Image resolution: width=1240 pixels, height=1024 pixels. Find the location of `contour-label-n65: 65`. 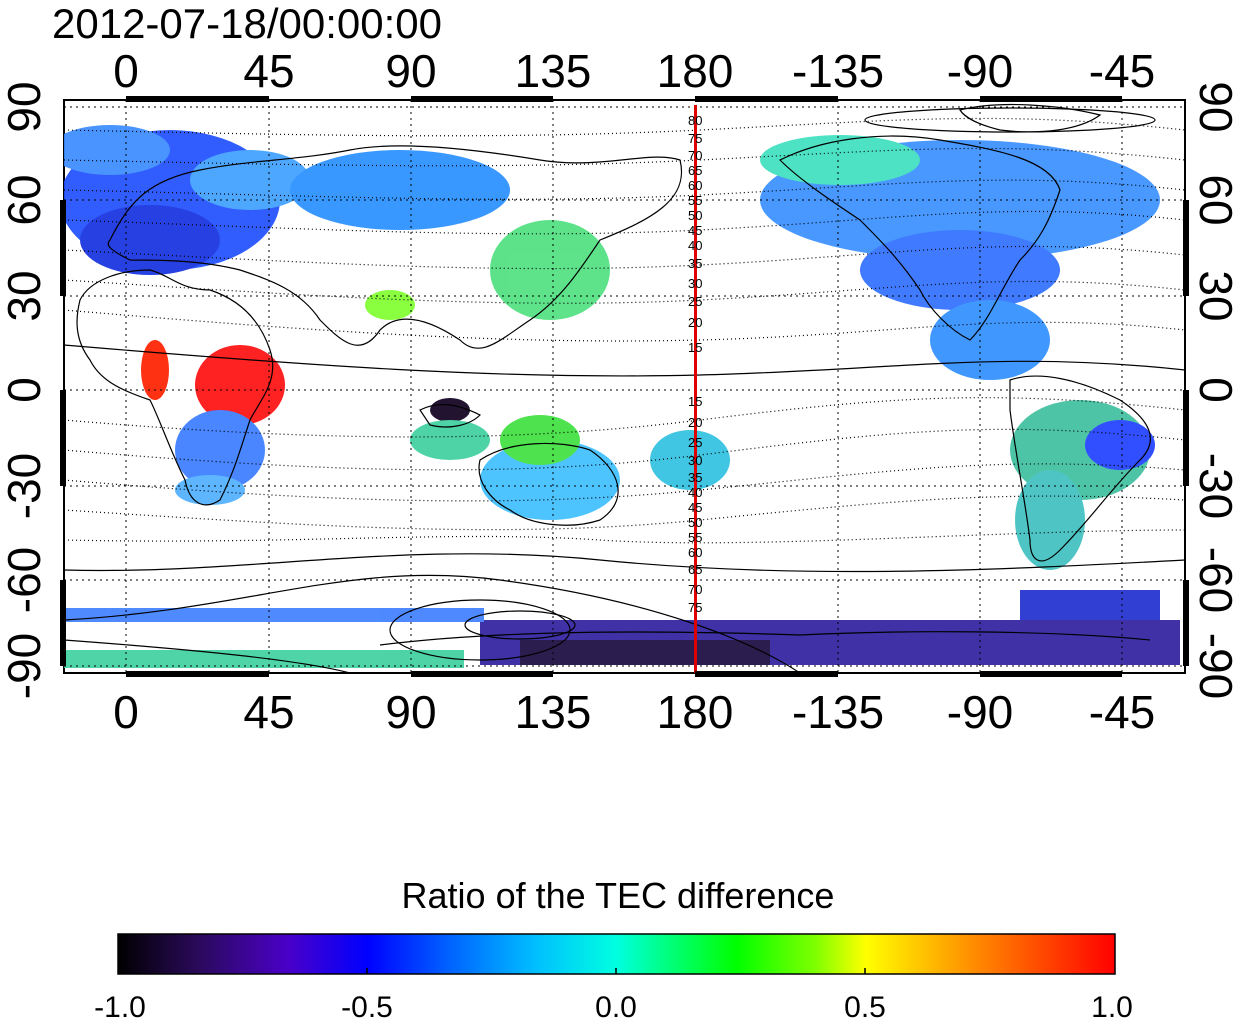

contour-label-n65: 65 is located at coordinates (695, 170).